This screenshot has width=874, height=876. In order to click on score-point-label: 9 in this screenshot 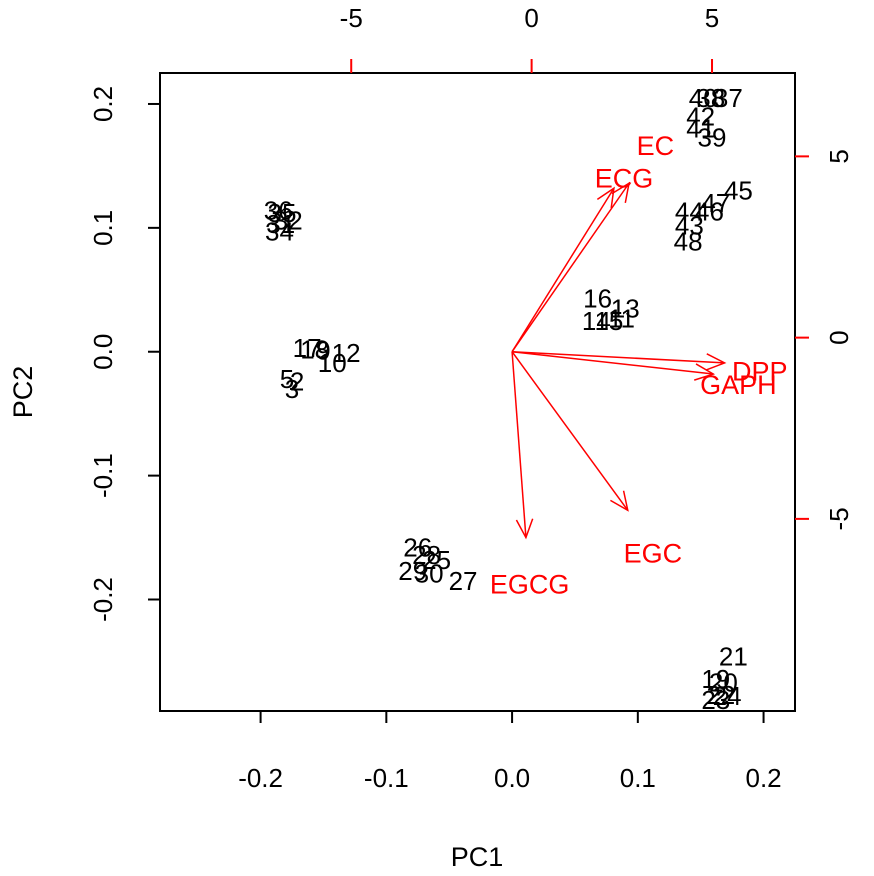, I will do `click(323, 350)`.